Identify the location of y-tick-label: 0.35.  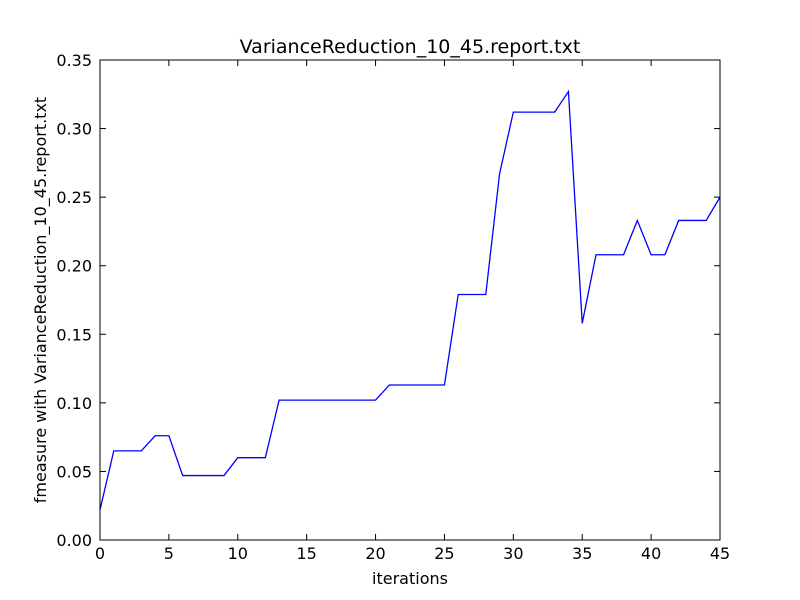
(74, 60).